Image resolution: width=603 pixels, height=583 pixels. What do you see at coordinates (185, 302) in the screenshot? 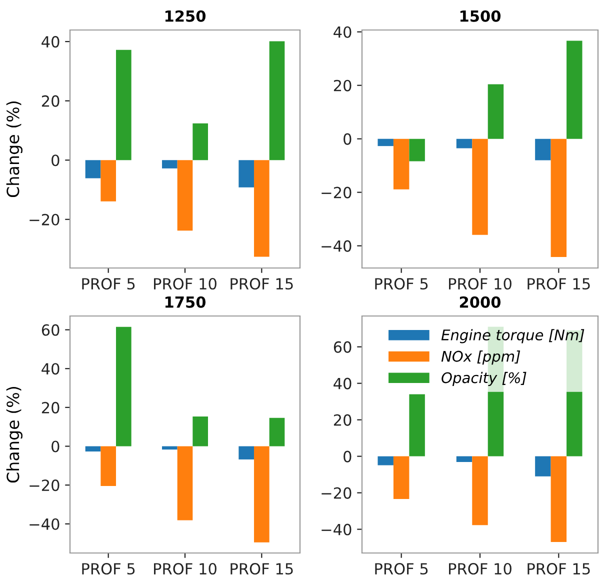
I see `chart-title: 1750` at bounding box center [185, 302].